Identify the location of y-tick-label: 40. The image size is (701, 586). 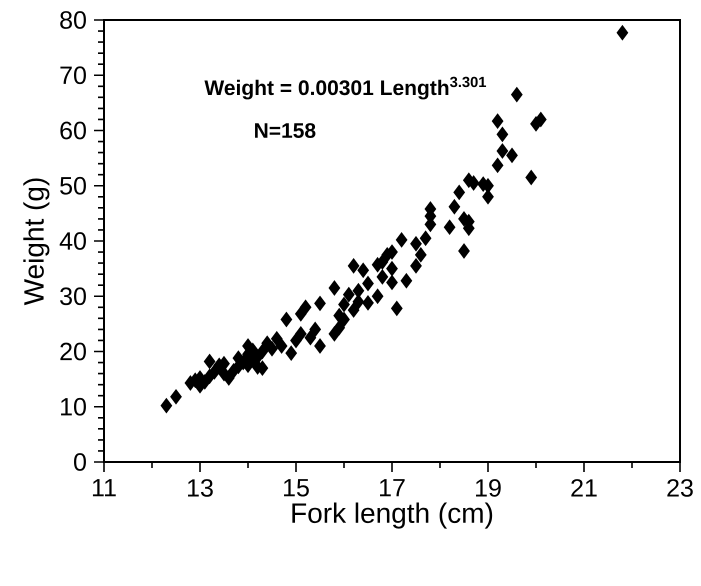
(73, 241).